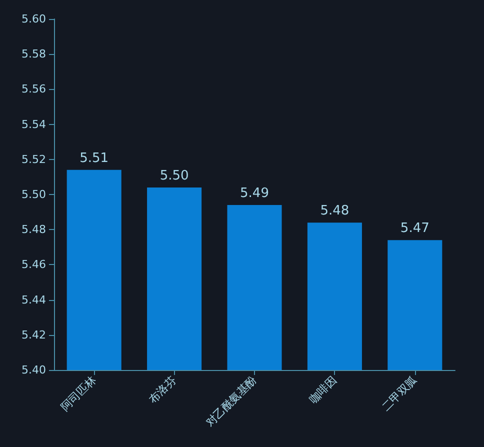  Describe the element at coordinates (34, 229) in the screenshot. I see `y-tick-label: 5.48` at that location.